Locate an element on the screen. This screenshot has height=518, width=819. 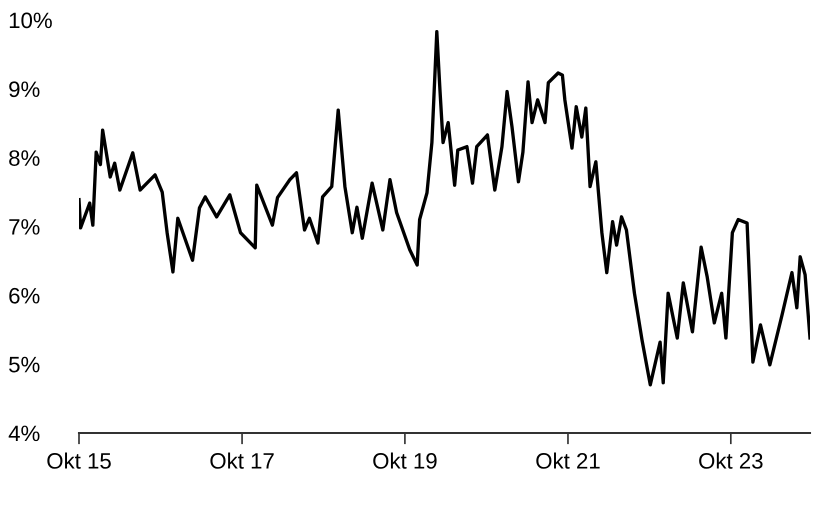
x-tick-label: Okt 17 is located at coordinates (242, 460).